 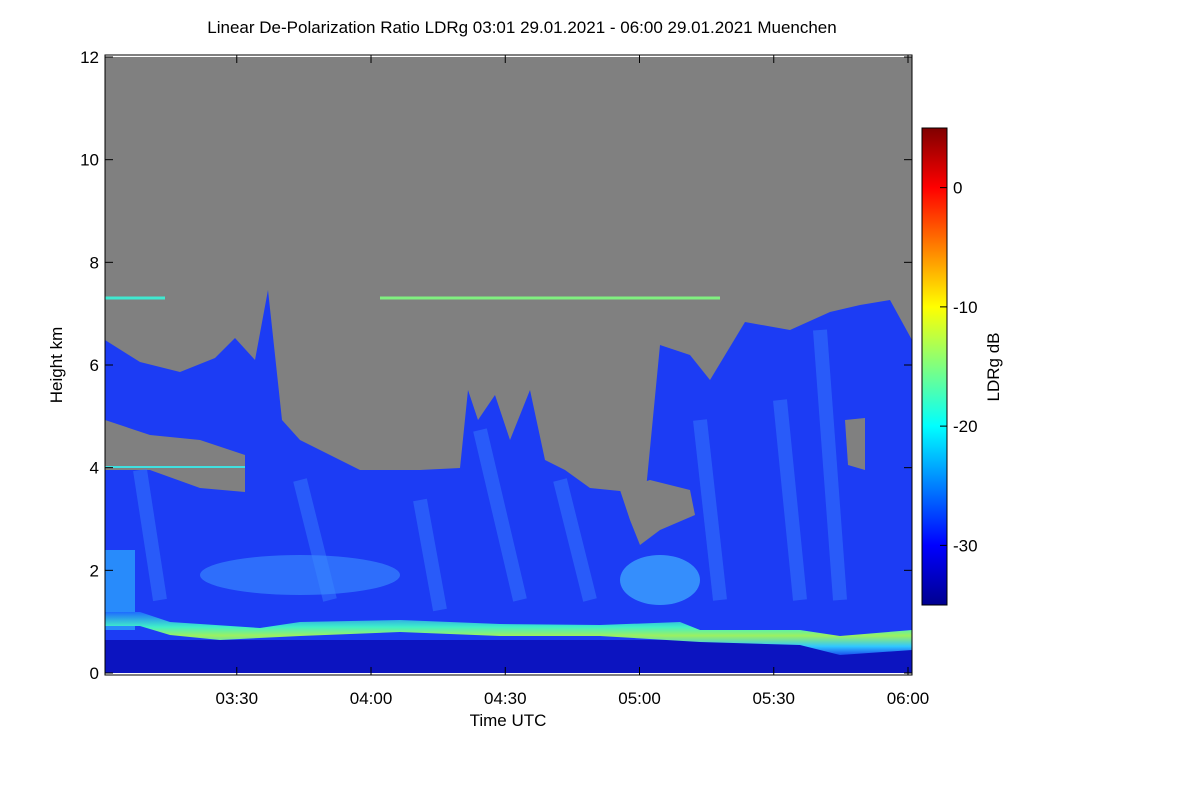 I want to click on y-tick-label: 6, so click(x=94, y=365).